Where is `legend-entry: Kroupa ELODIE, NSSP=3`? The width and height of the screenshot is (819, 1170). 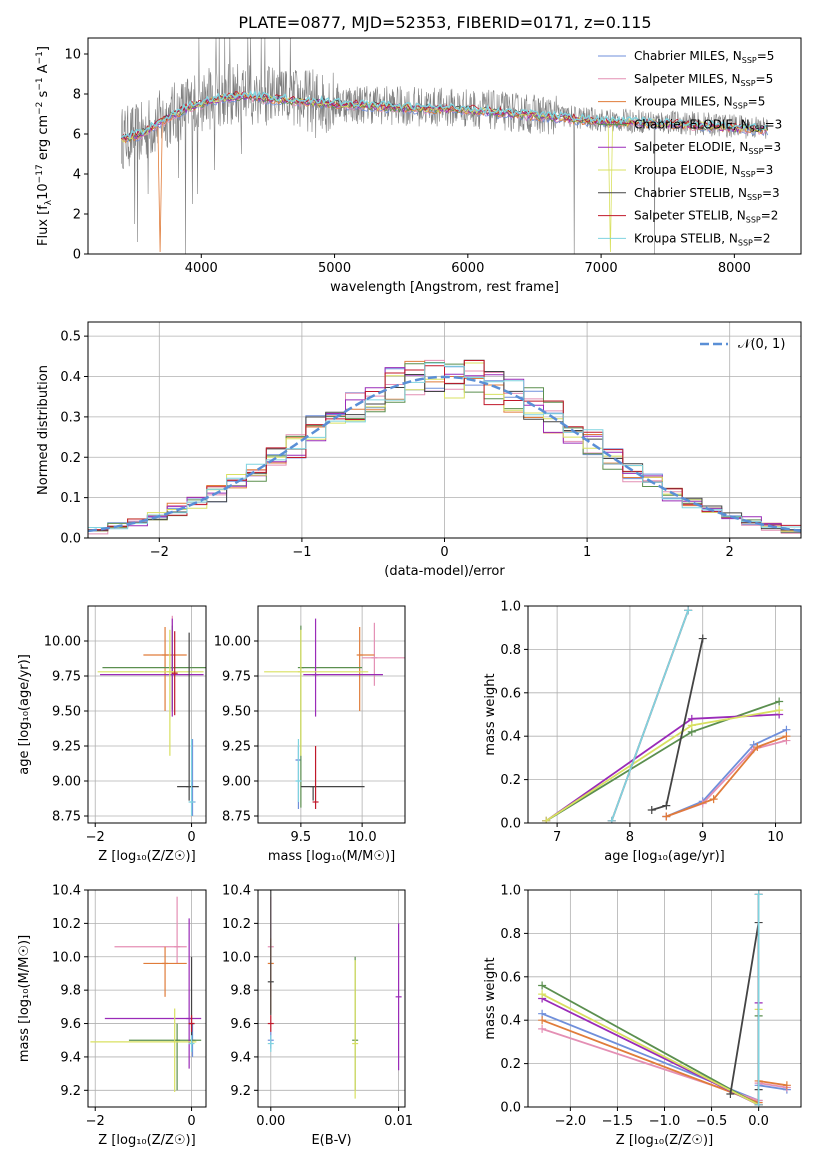 legend-entry: Kroupa ELODIE, NSSP=3 is located at coordinates (703, 171).